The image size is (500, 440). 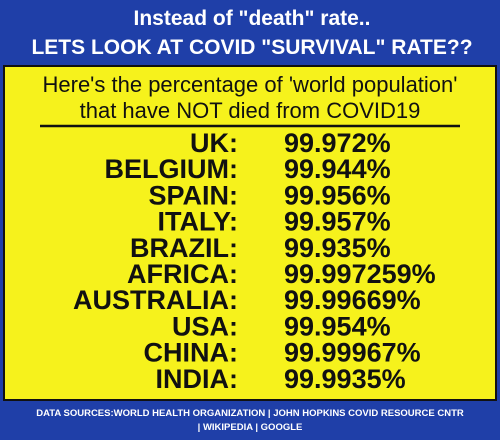 I want to click on survival-rate: 99.99669%, so click(x=352, y=300).